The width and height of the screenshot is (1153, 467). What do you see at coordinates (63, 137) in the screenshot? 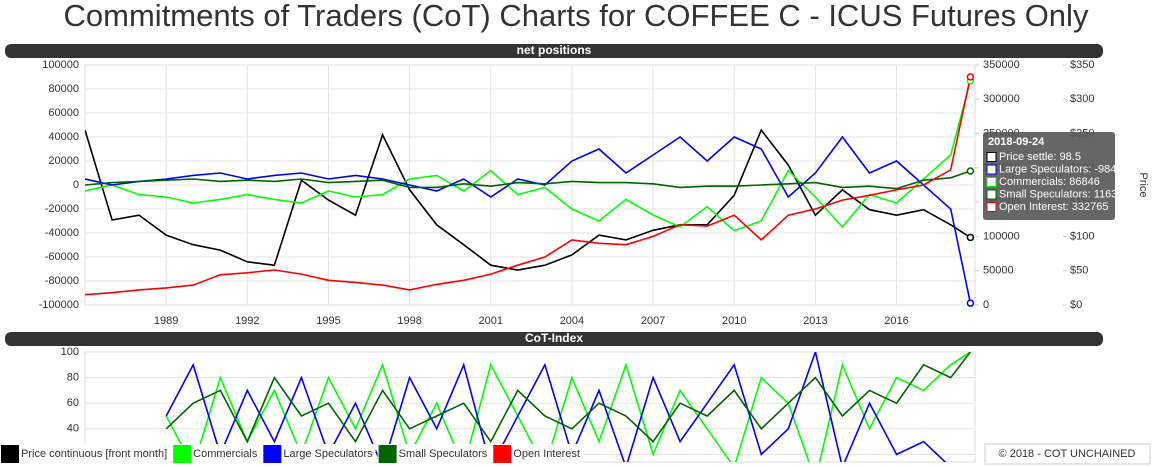
I see `y-tick-label: 40000` at bounding box center [63, 137].